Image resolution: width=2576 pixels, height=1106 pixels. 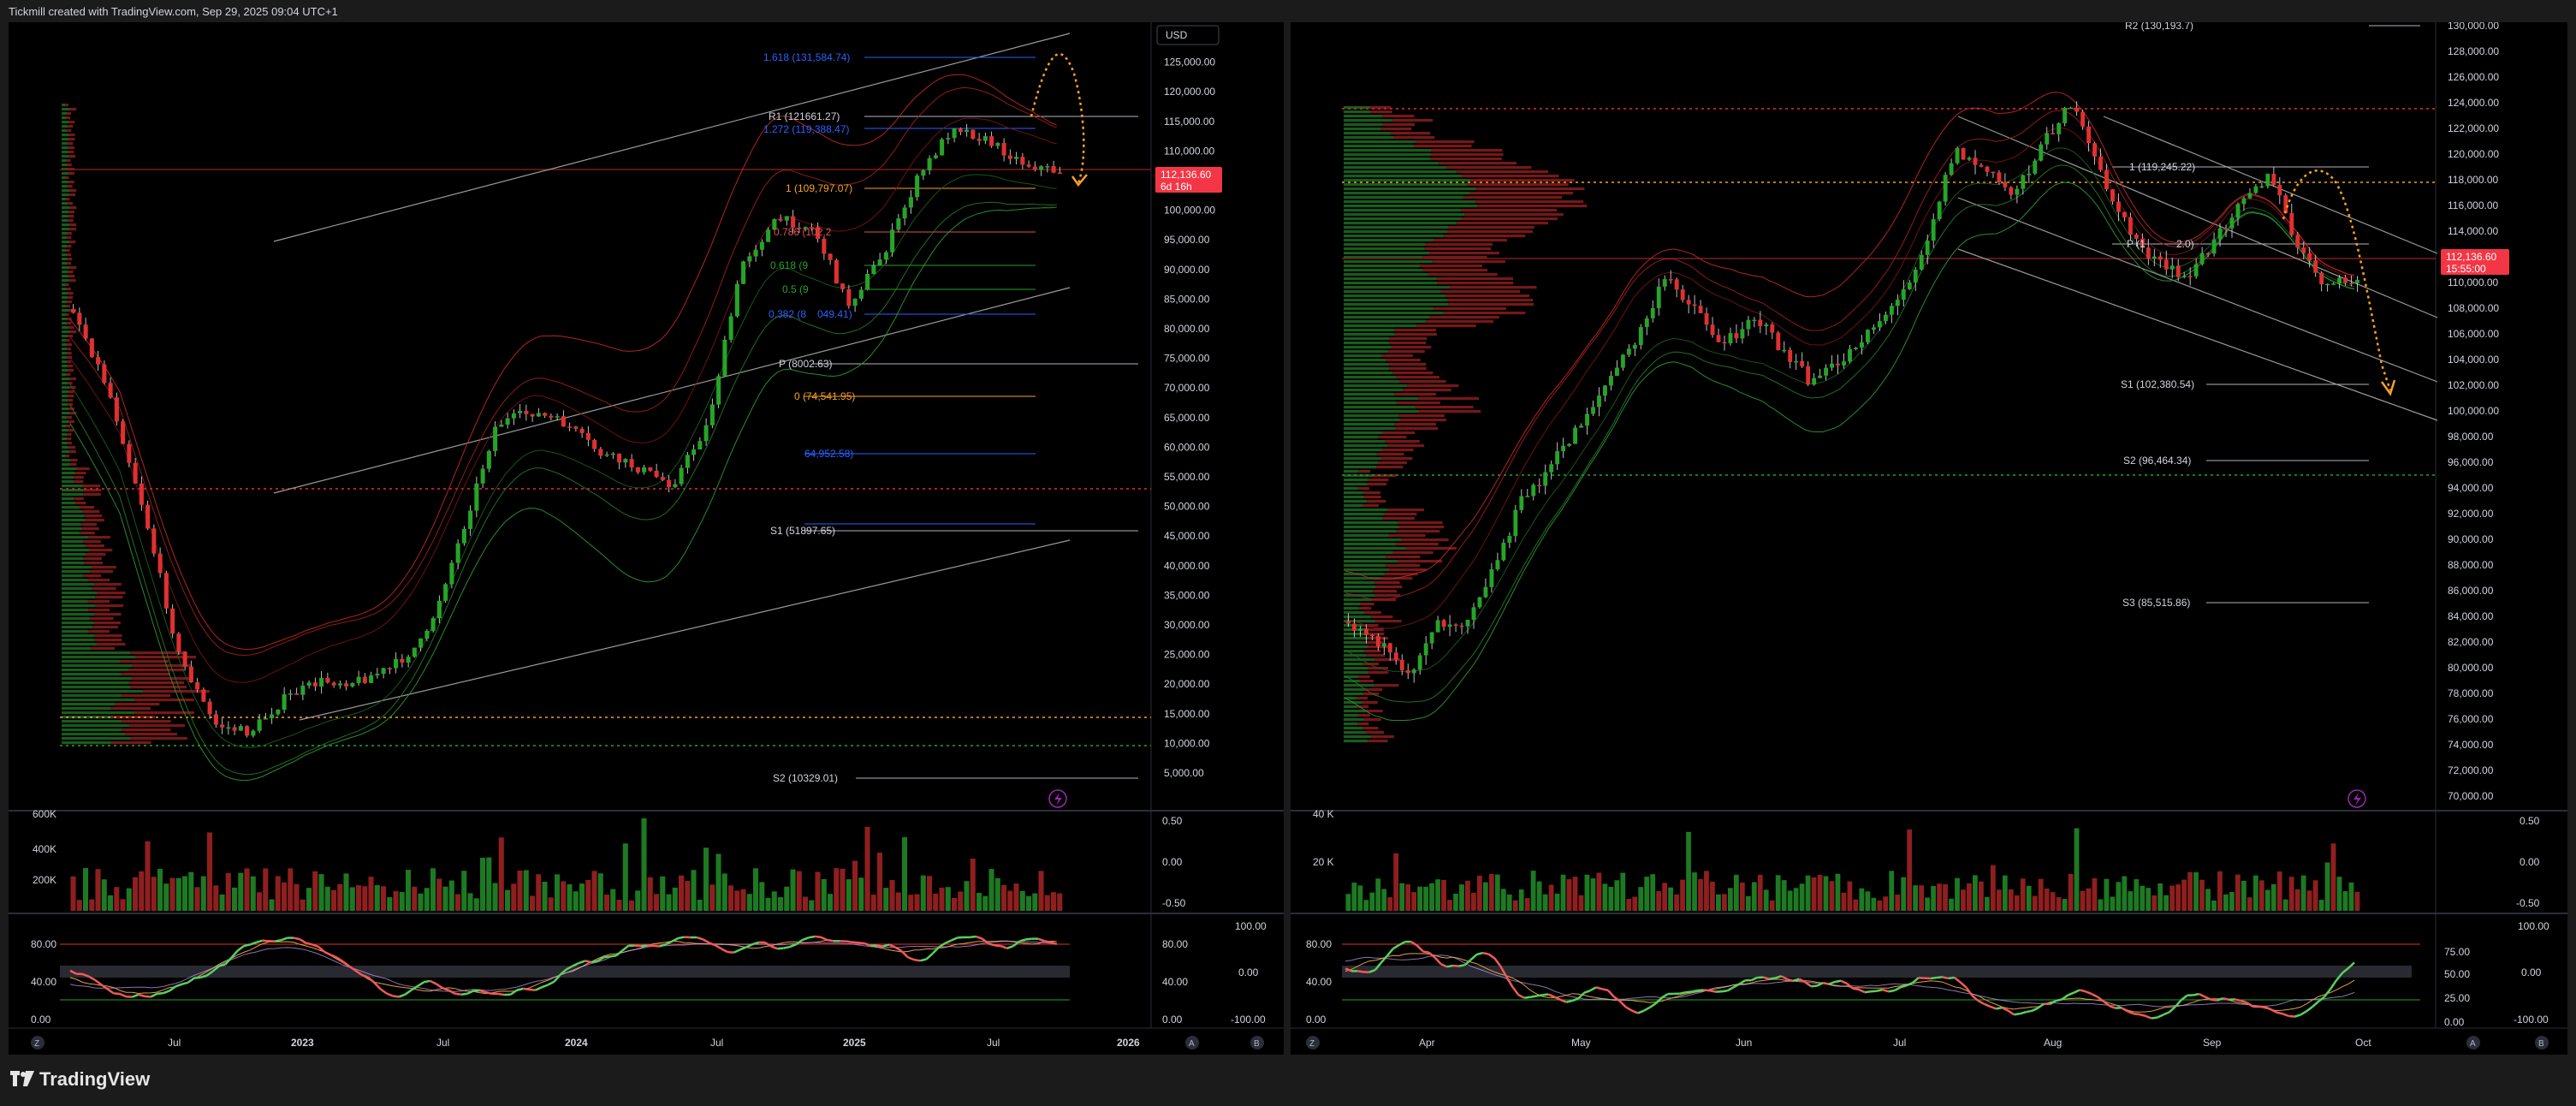 I want to click on volume-histogram, so click(x=1852, y=869).